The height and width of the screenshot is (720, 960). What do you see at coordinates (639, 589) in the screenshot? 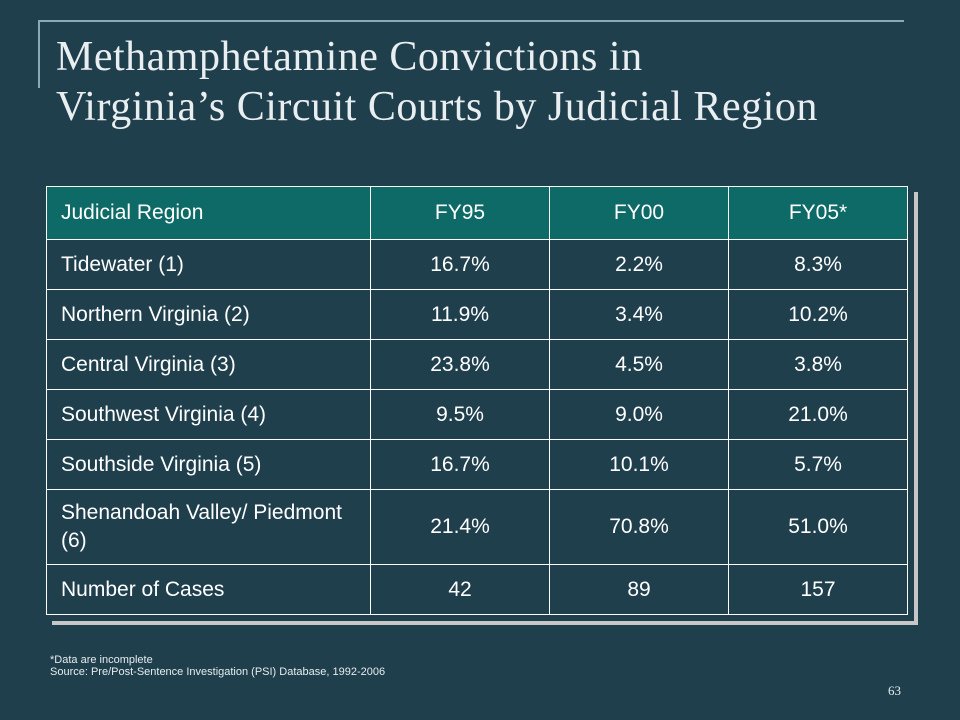
I see `cell-fy00: 89` at bounding box center [639, 589].